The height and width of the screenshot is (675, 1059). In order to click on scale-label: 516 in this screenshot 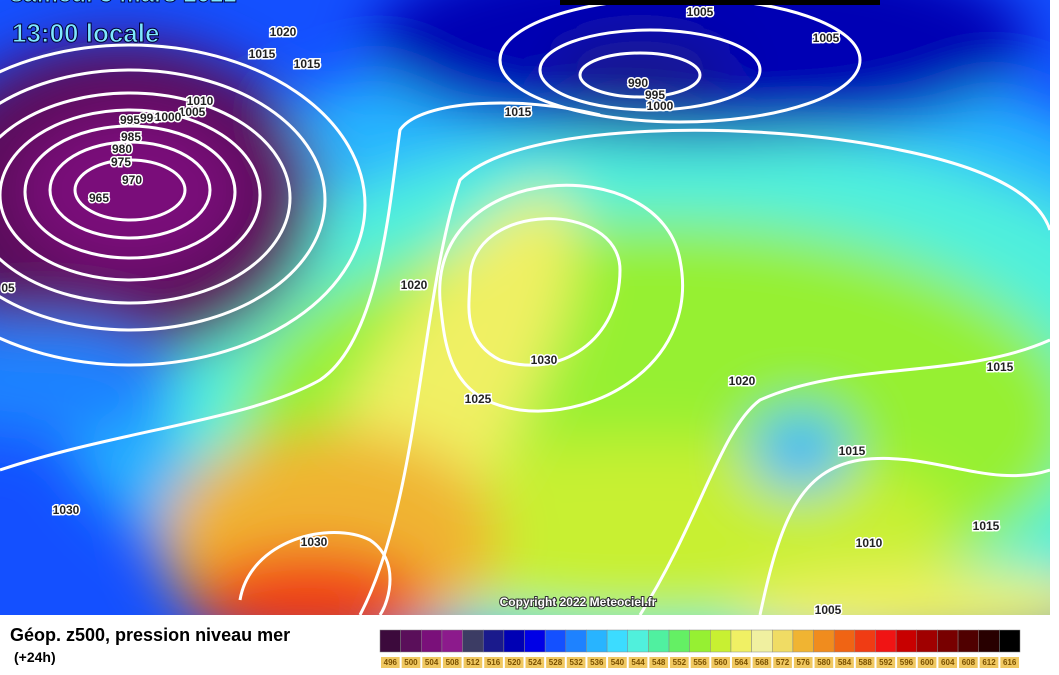, I will do `click(494, 662)`.